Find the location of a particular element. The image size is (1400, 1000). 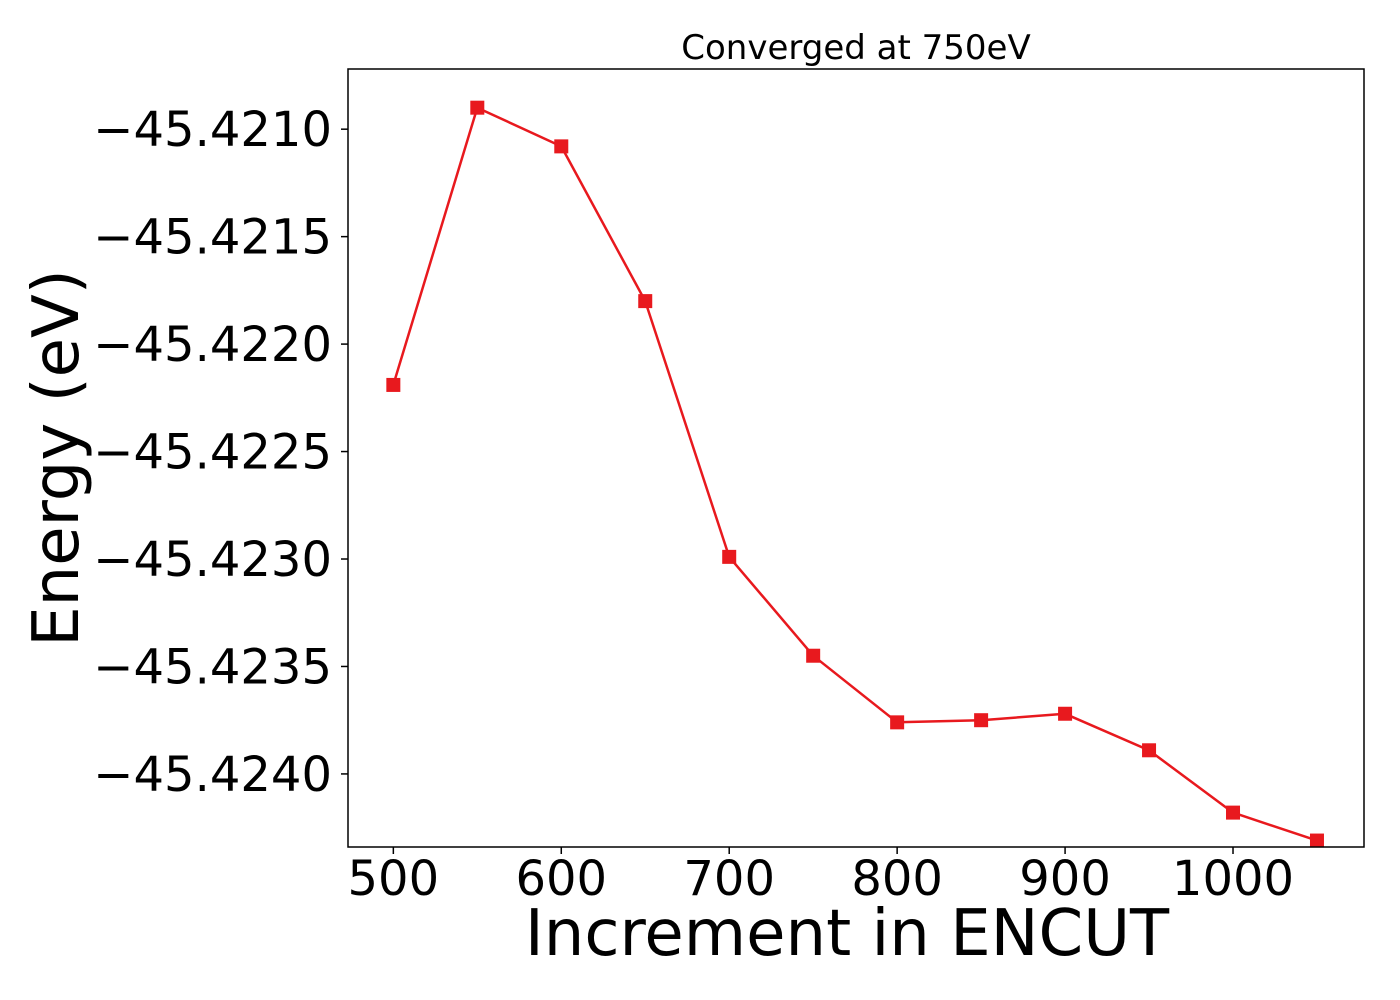

y-tick-label-0: −45.4210 is located at coordinates (212, 130).